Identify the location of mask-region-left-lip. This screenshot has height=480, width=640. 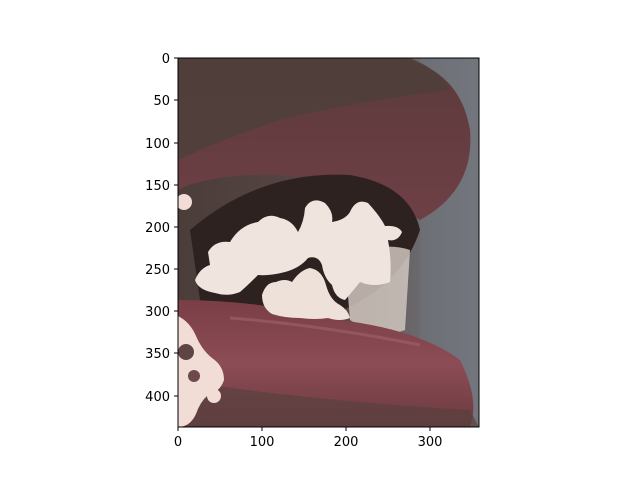
(201, 371).